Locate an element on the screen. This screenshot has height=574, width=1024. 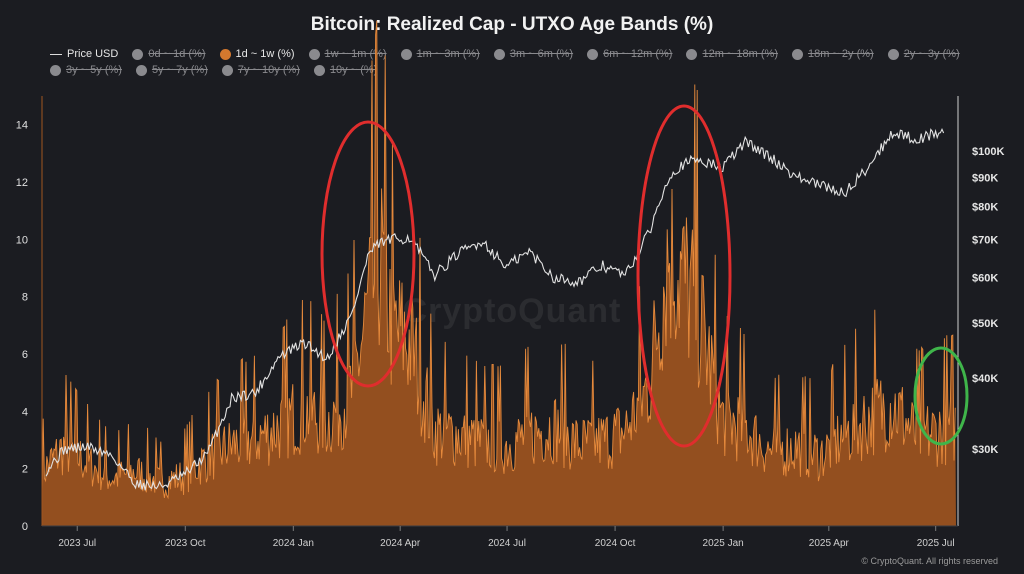
legend-item-4: 1m ~ 3m (%) is located at coordinates (440, 54).